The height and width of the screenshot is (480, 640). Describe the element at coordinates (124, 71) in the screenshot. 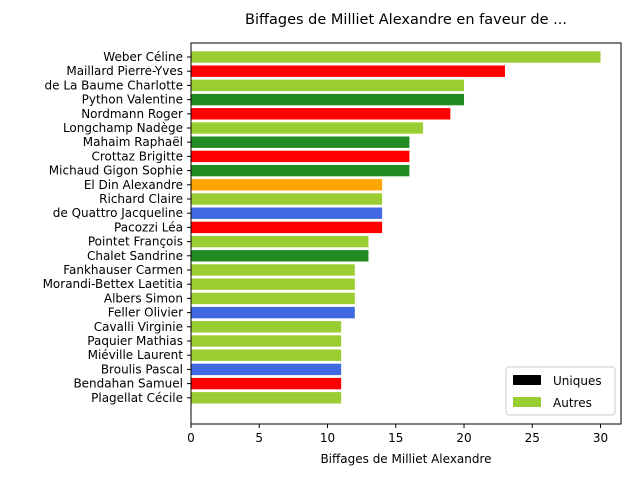

I see `y-tick-label: Maillard Pierre-Yves` at that location.